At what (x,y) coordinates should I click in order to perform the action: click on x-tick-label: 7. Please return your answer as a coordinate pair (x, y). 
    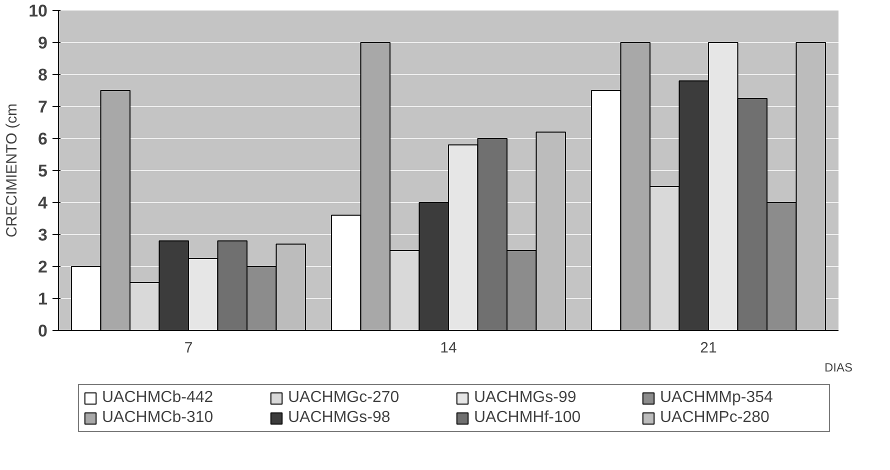
    Looking at the image, I should click on (188, 348).